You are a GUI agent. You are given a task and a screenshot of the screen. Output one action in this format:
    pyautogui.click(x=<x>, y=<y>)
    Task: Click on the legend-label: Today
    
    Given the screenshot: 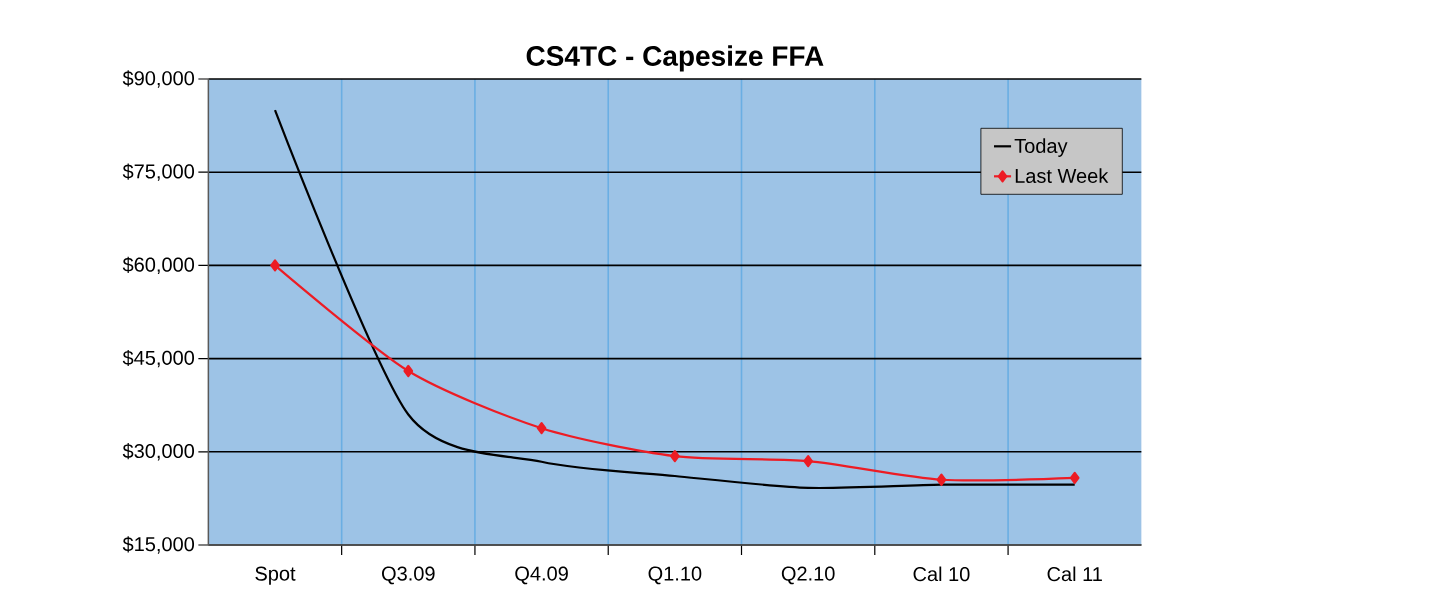 What is the action you would take?
    pyautogui.click(x=1041, y=147)
    